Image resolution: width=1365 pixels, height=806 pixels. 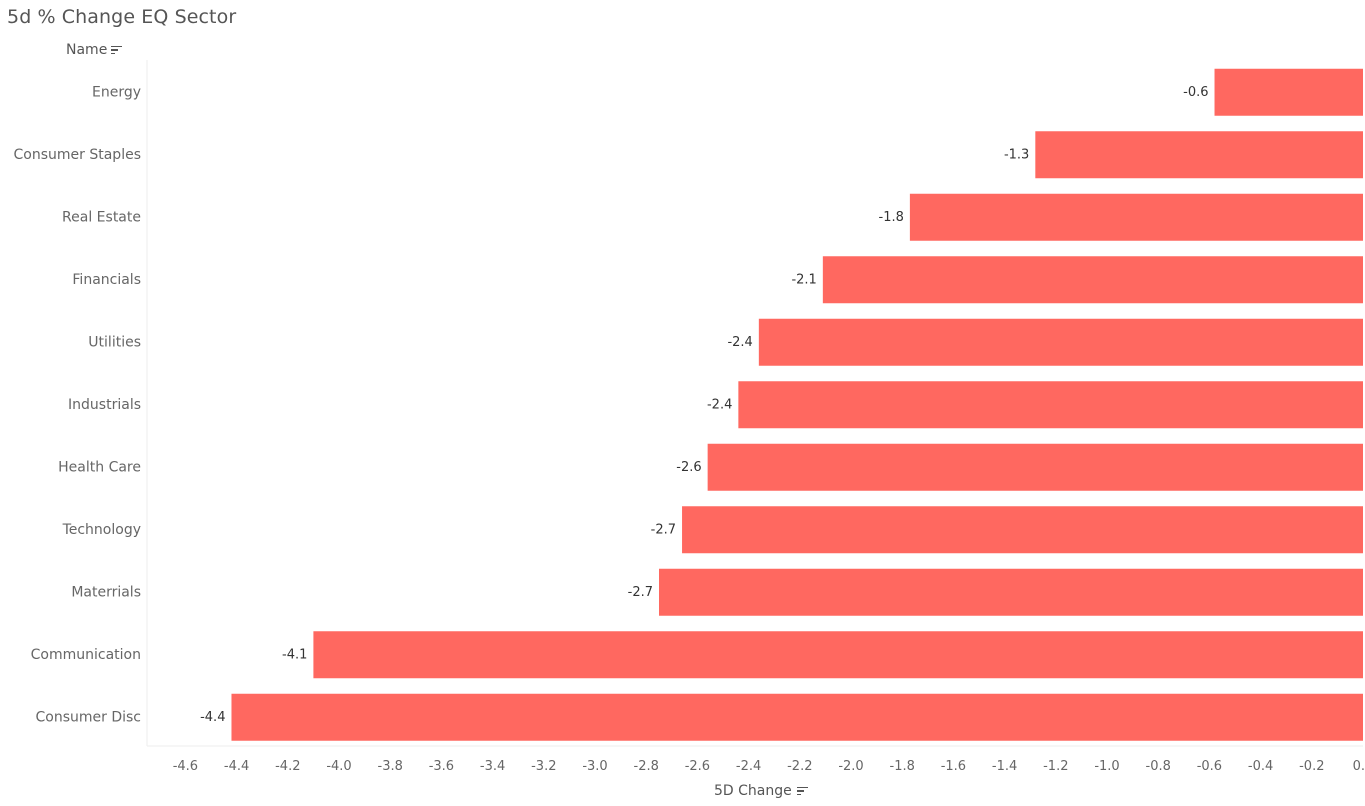 I want to click on x-tick-label: -3.4, so click(x=492, y=766).